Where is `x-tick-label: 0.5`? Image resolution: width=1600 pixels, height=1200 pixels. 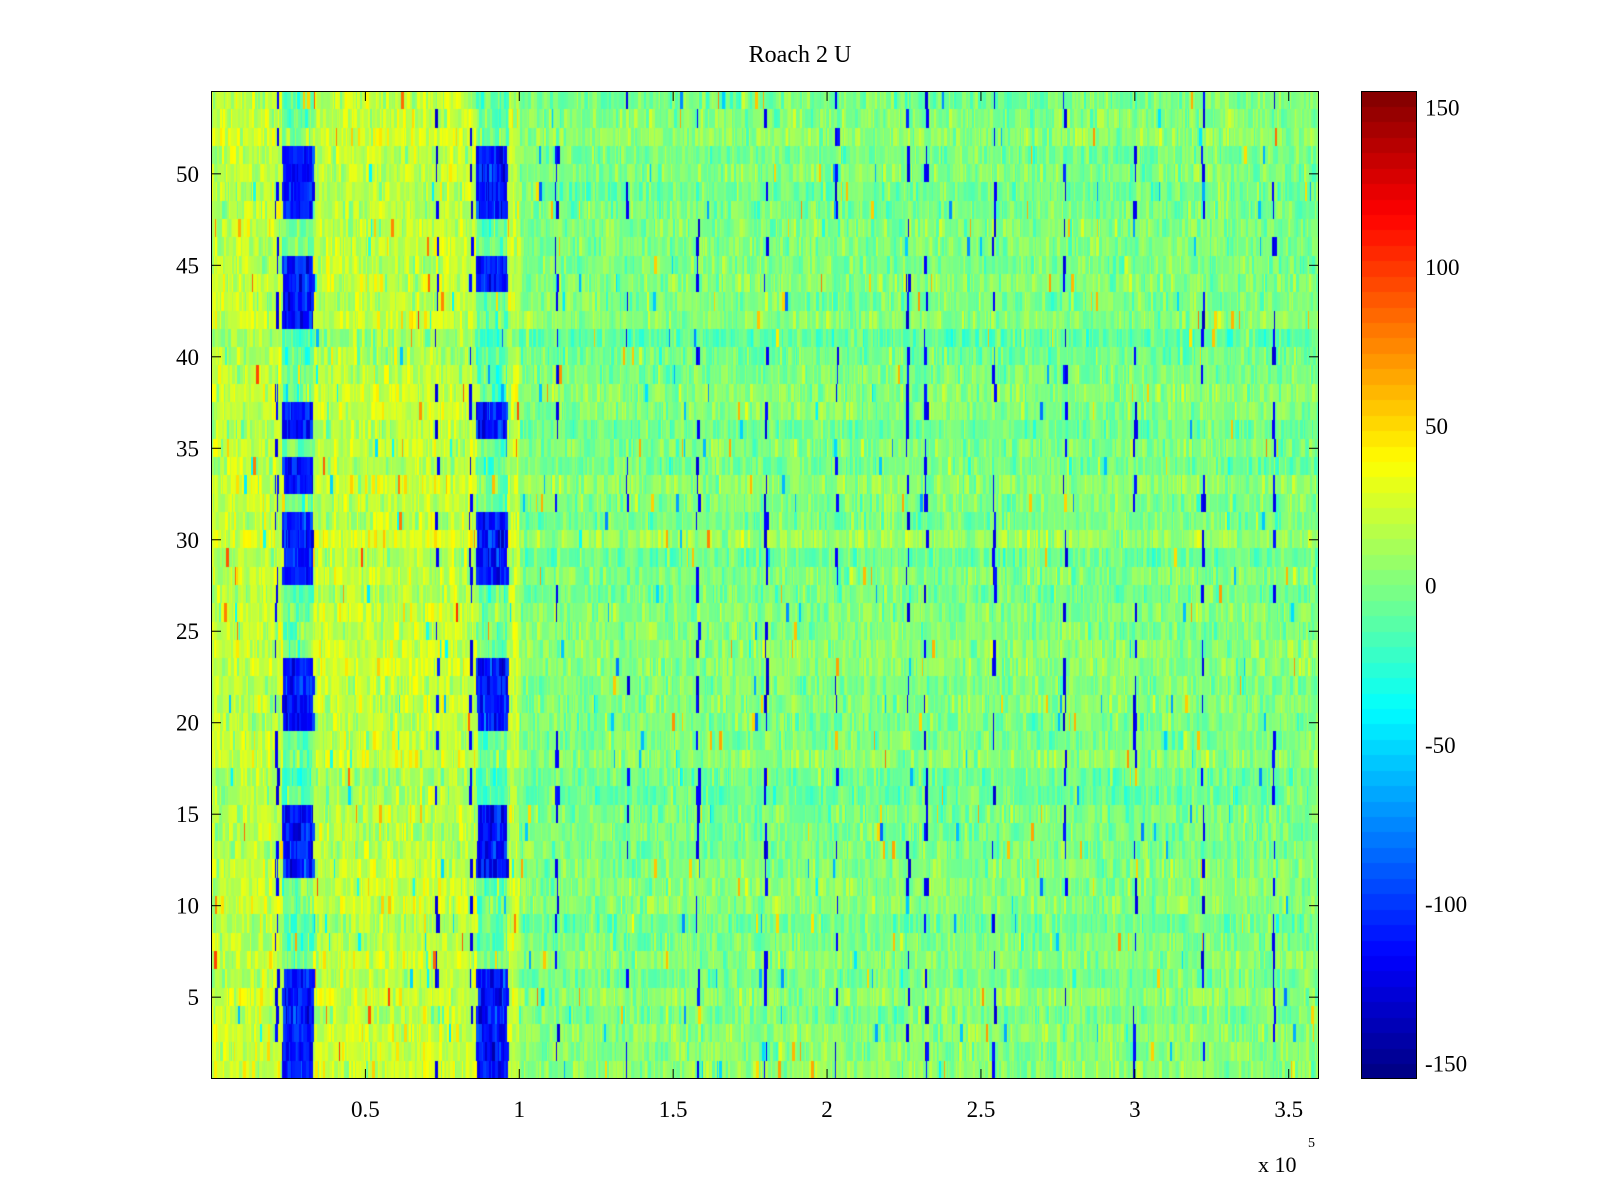 x-tick-label: 0.5 is located at coordinates (365, 1109).